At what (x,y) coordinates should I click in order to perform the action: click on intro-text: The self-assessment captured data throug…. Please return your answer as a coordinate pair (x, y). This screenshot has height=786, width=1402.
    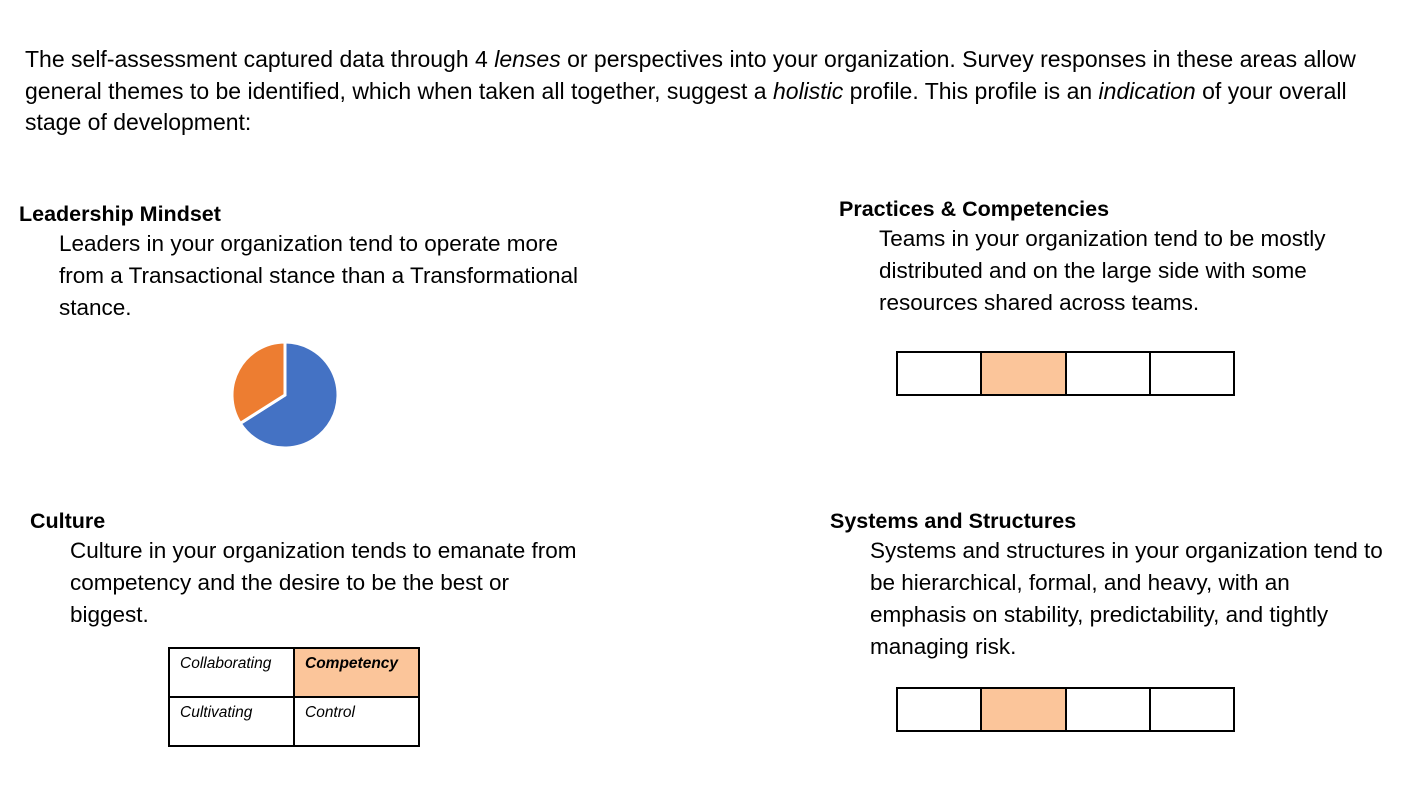
    Looking at the image, I should click on (260, 59).